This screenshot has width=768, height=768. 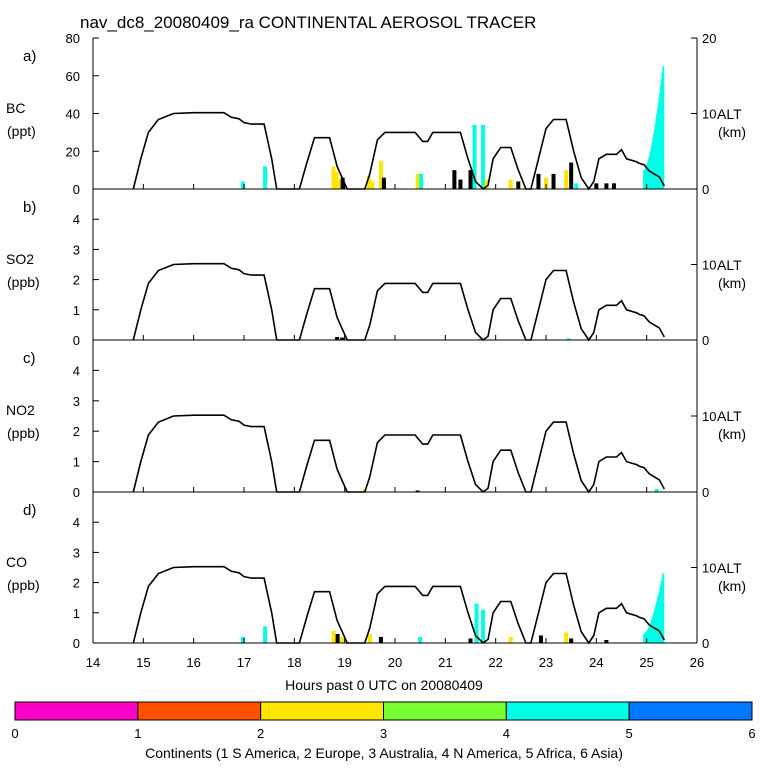 I want to click on x-tick-label: 24, so click(x=596, y=662).